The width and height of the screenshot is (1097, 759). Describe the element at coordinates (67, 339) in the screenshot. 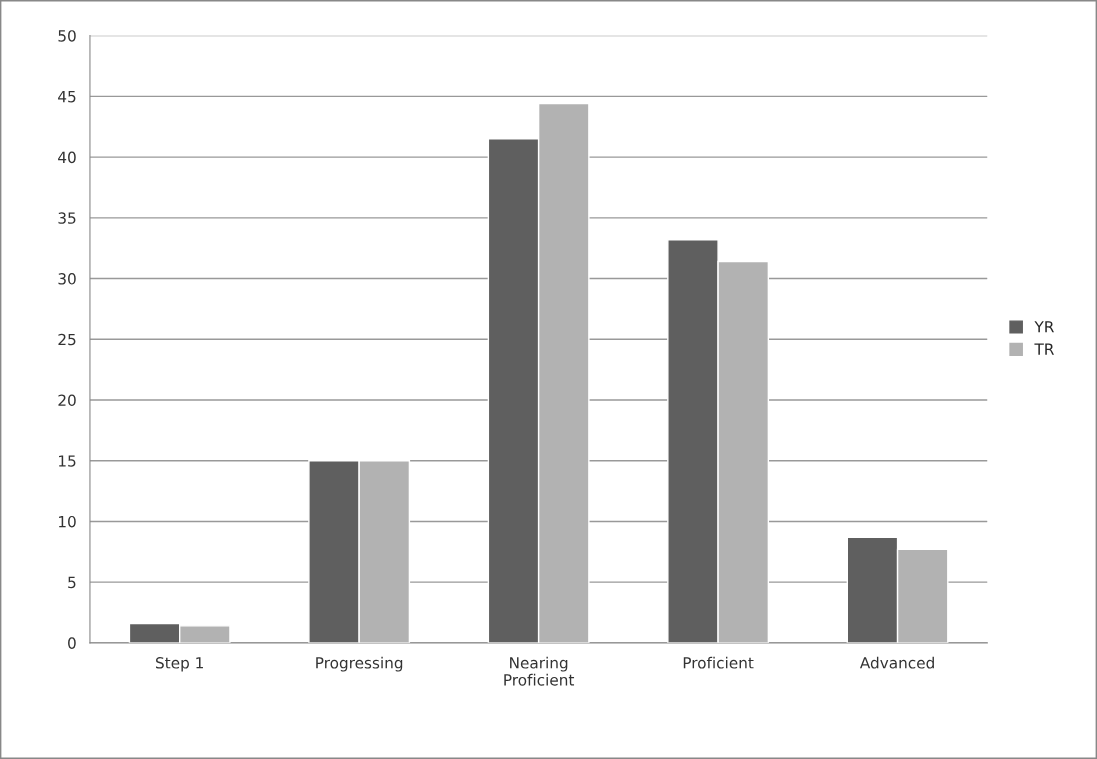

I see `y-tick-label: 25` at that location.